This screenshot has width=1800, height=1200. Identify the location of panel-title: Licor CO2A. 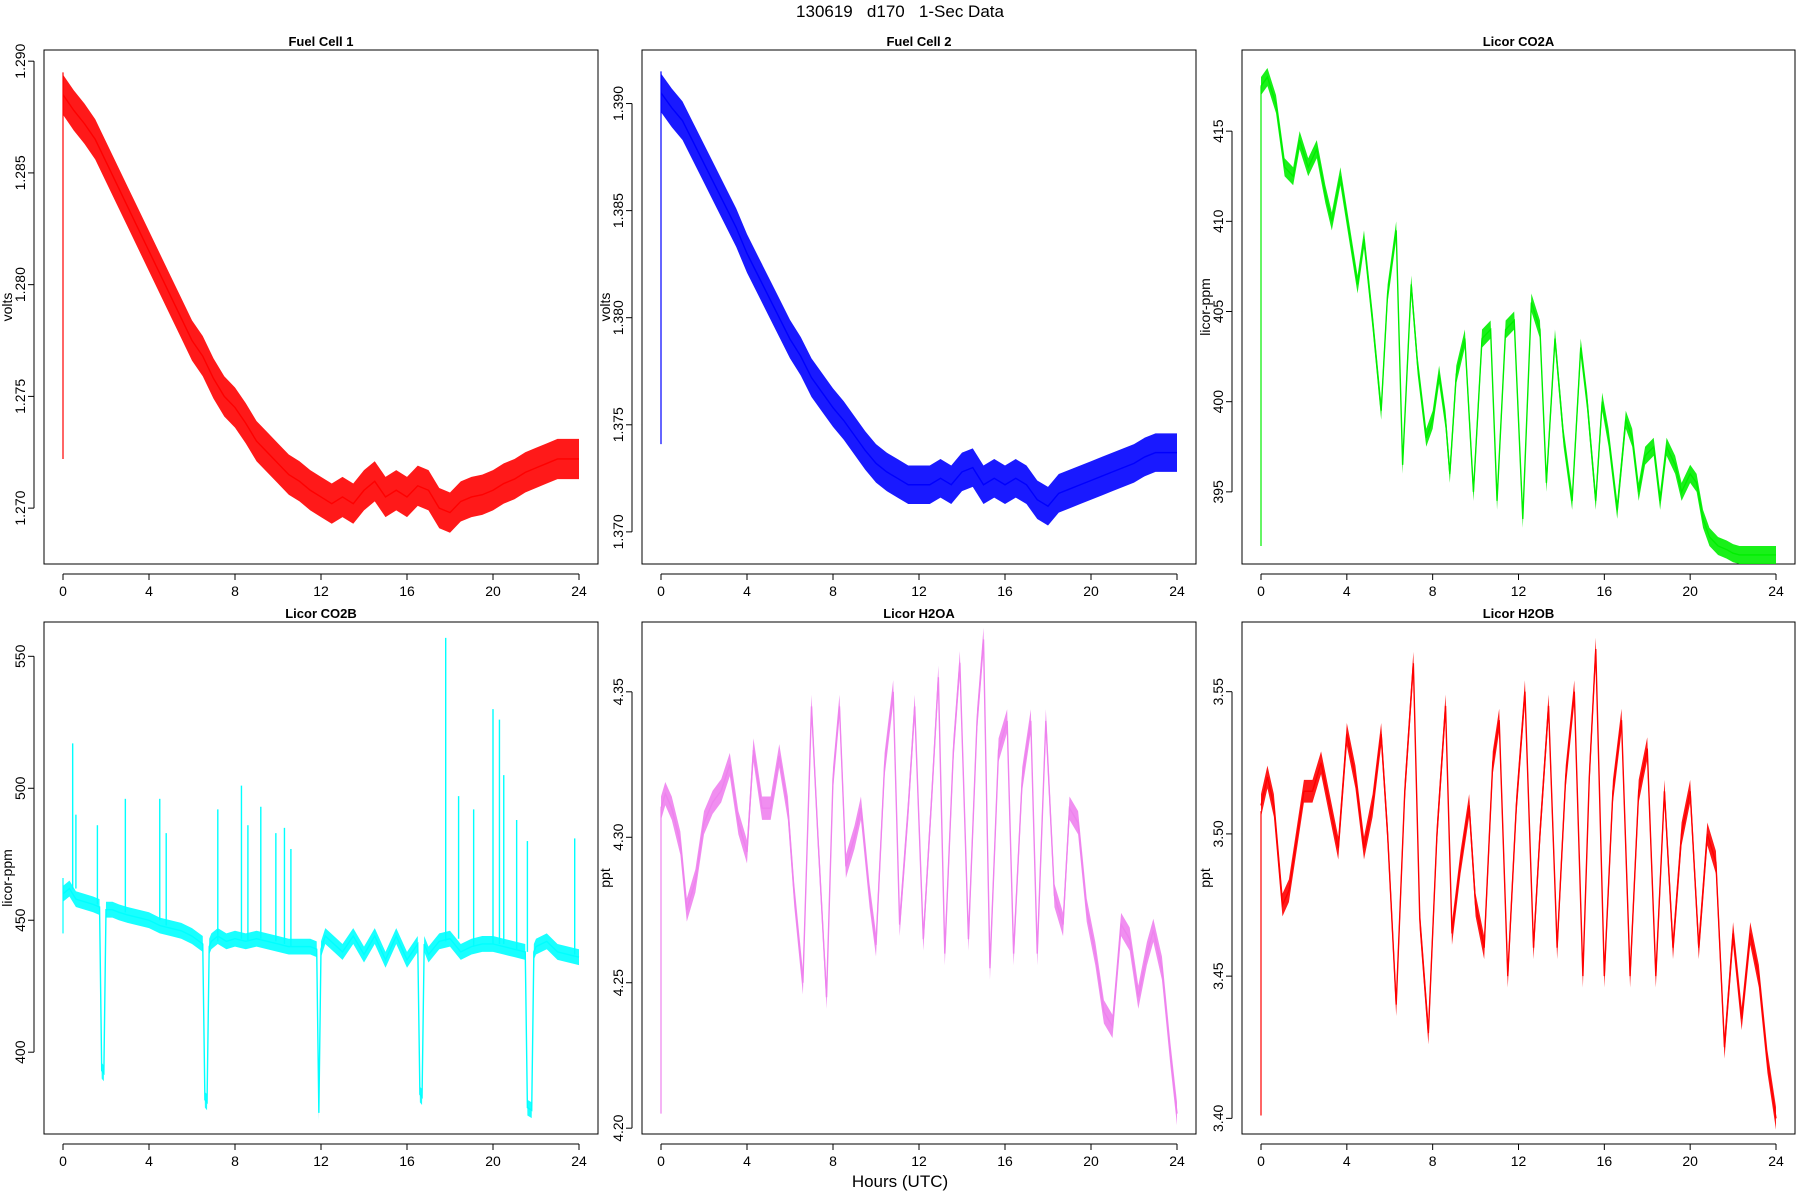
(1519, 41).